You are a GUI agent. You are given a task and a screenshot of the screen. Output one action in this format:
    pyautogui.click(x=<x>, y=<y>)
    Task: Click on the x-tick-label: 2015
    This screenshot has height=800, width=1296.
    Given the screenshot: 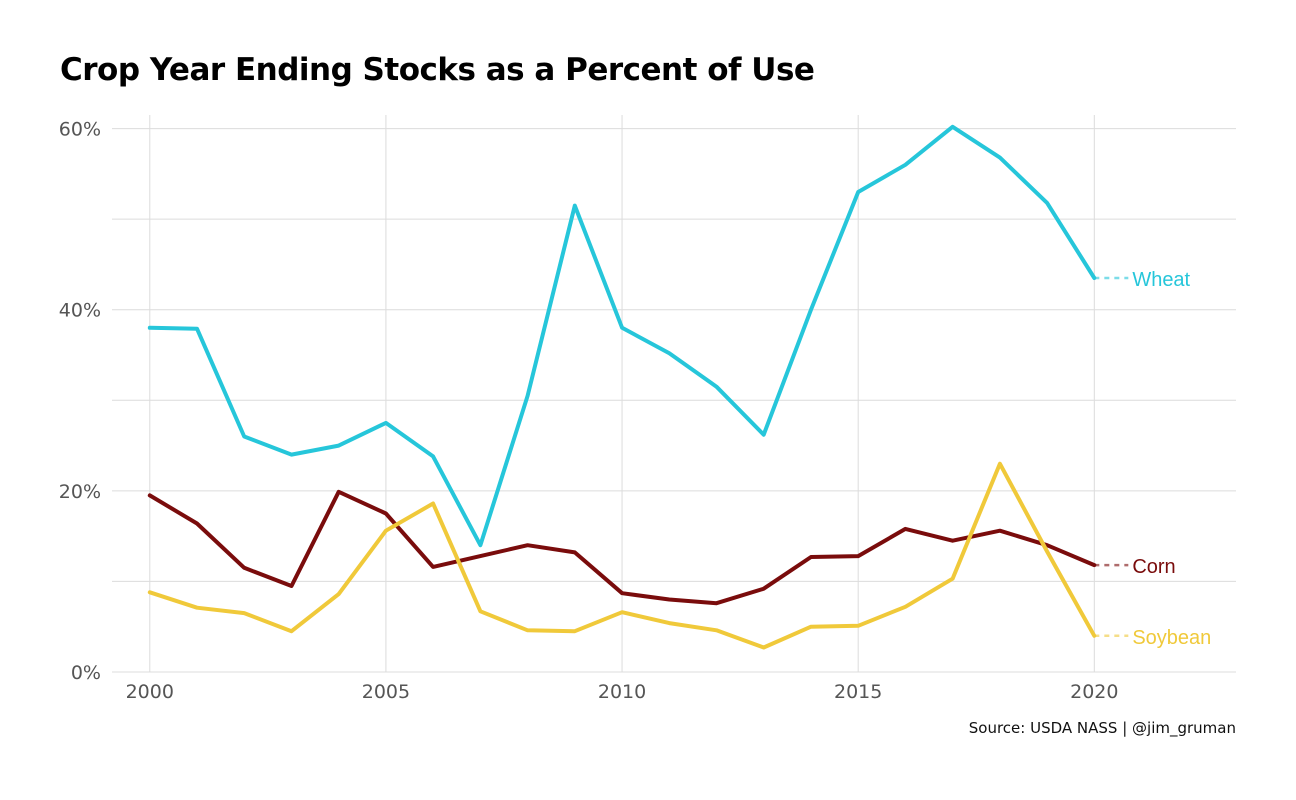 What is the action you would take?
    pyautogui.click(x=858, y=692)
    